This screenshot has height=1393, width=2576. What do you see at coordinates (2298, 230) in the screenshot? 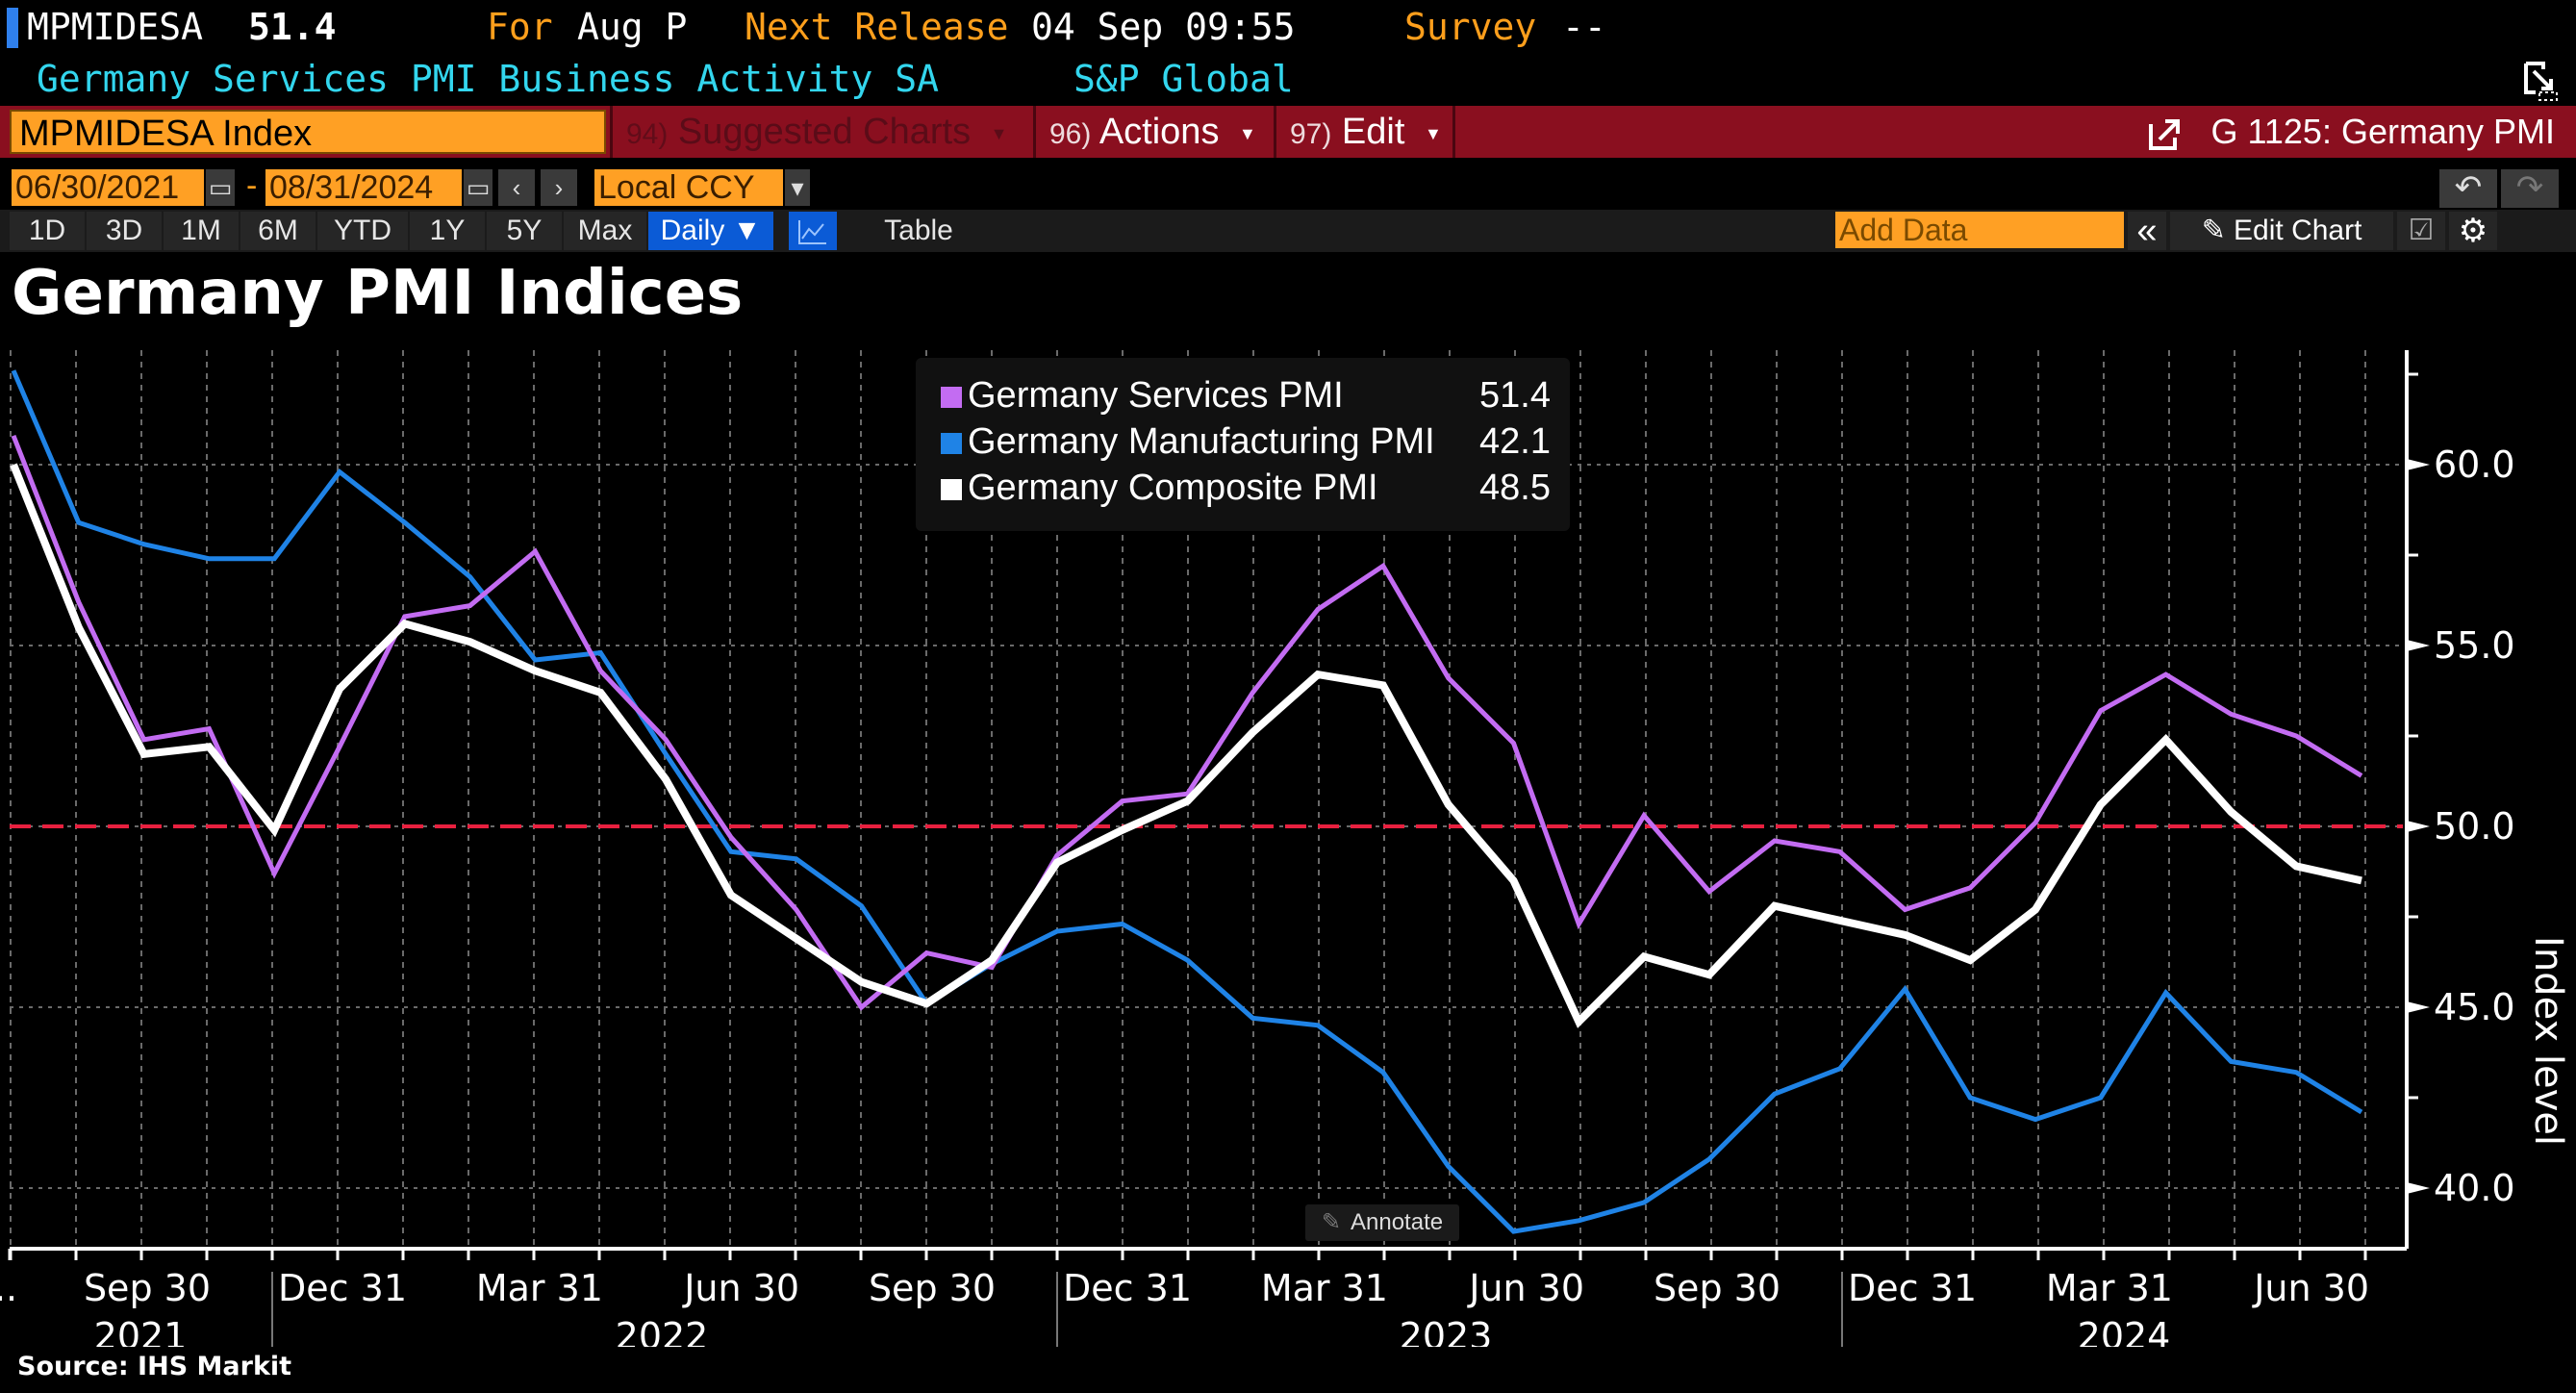
I see `edit-chart-label: Edit Chart` at bounding box center [2298, 230].